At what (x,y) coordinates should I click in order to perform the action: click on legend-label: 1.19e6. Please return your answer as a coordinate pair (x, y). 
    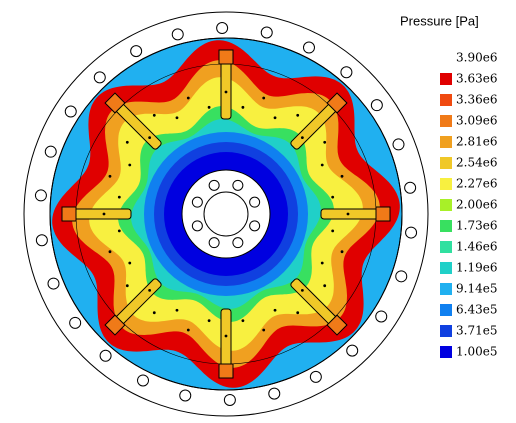
    Looking at the image, I should click on (476, 268).